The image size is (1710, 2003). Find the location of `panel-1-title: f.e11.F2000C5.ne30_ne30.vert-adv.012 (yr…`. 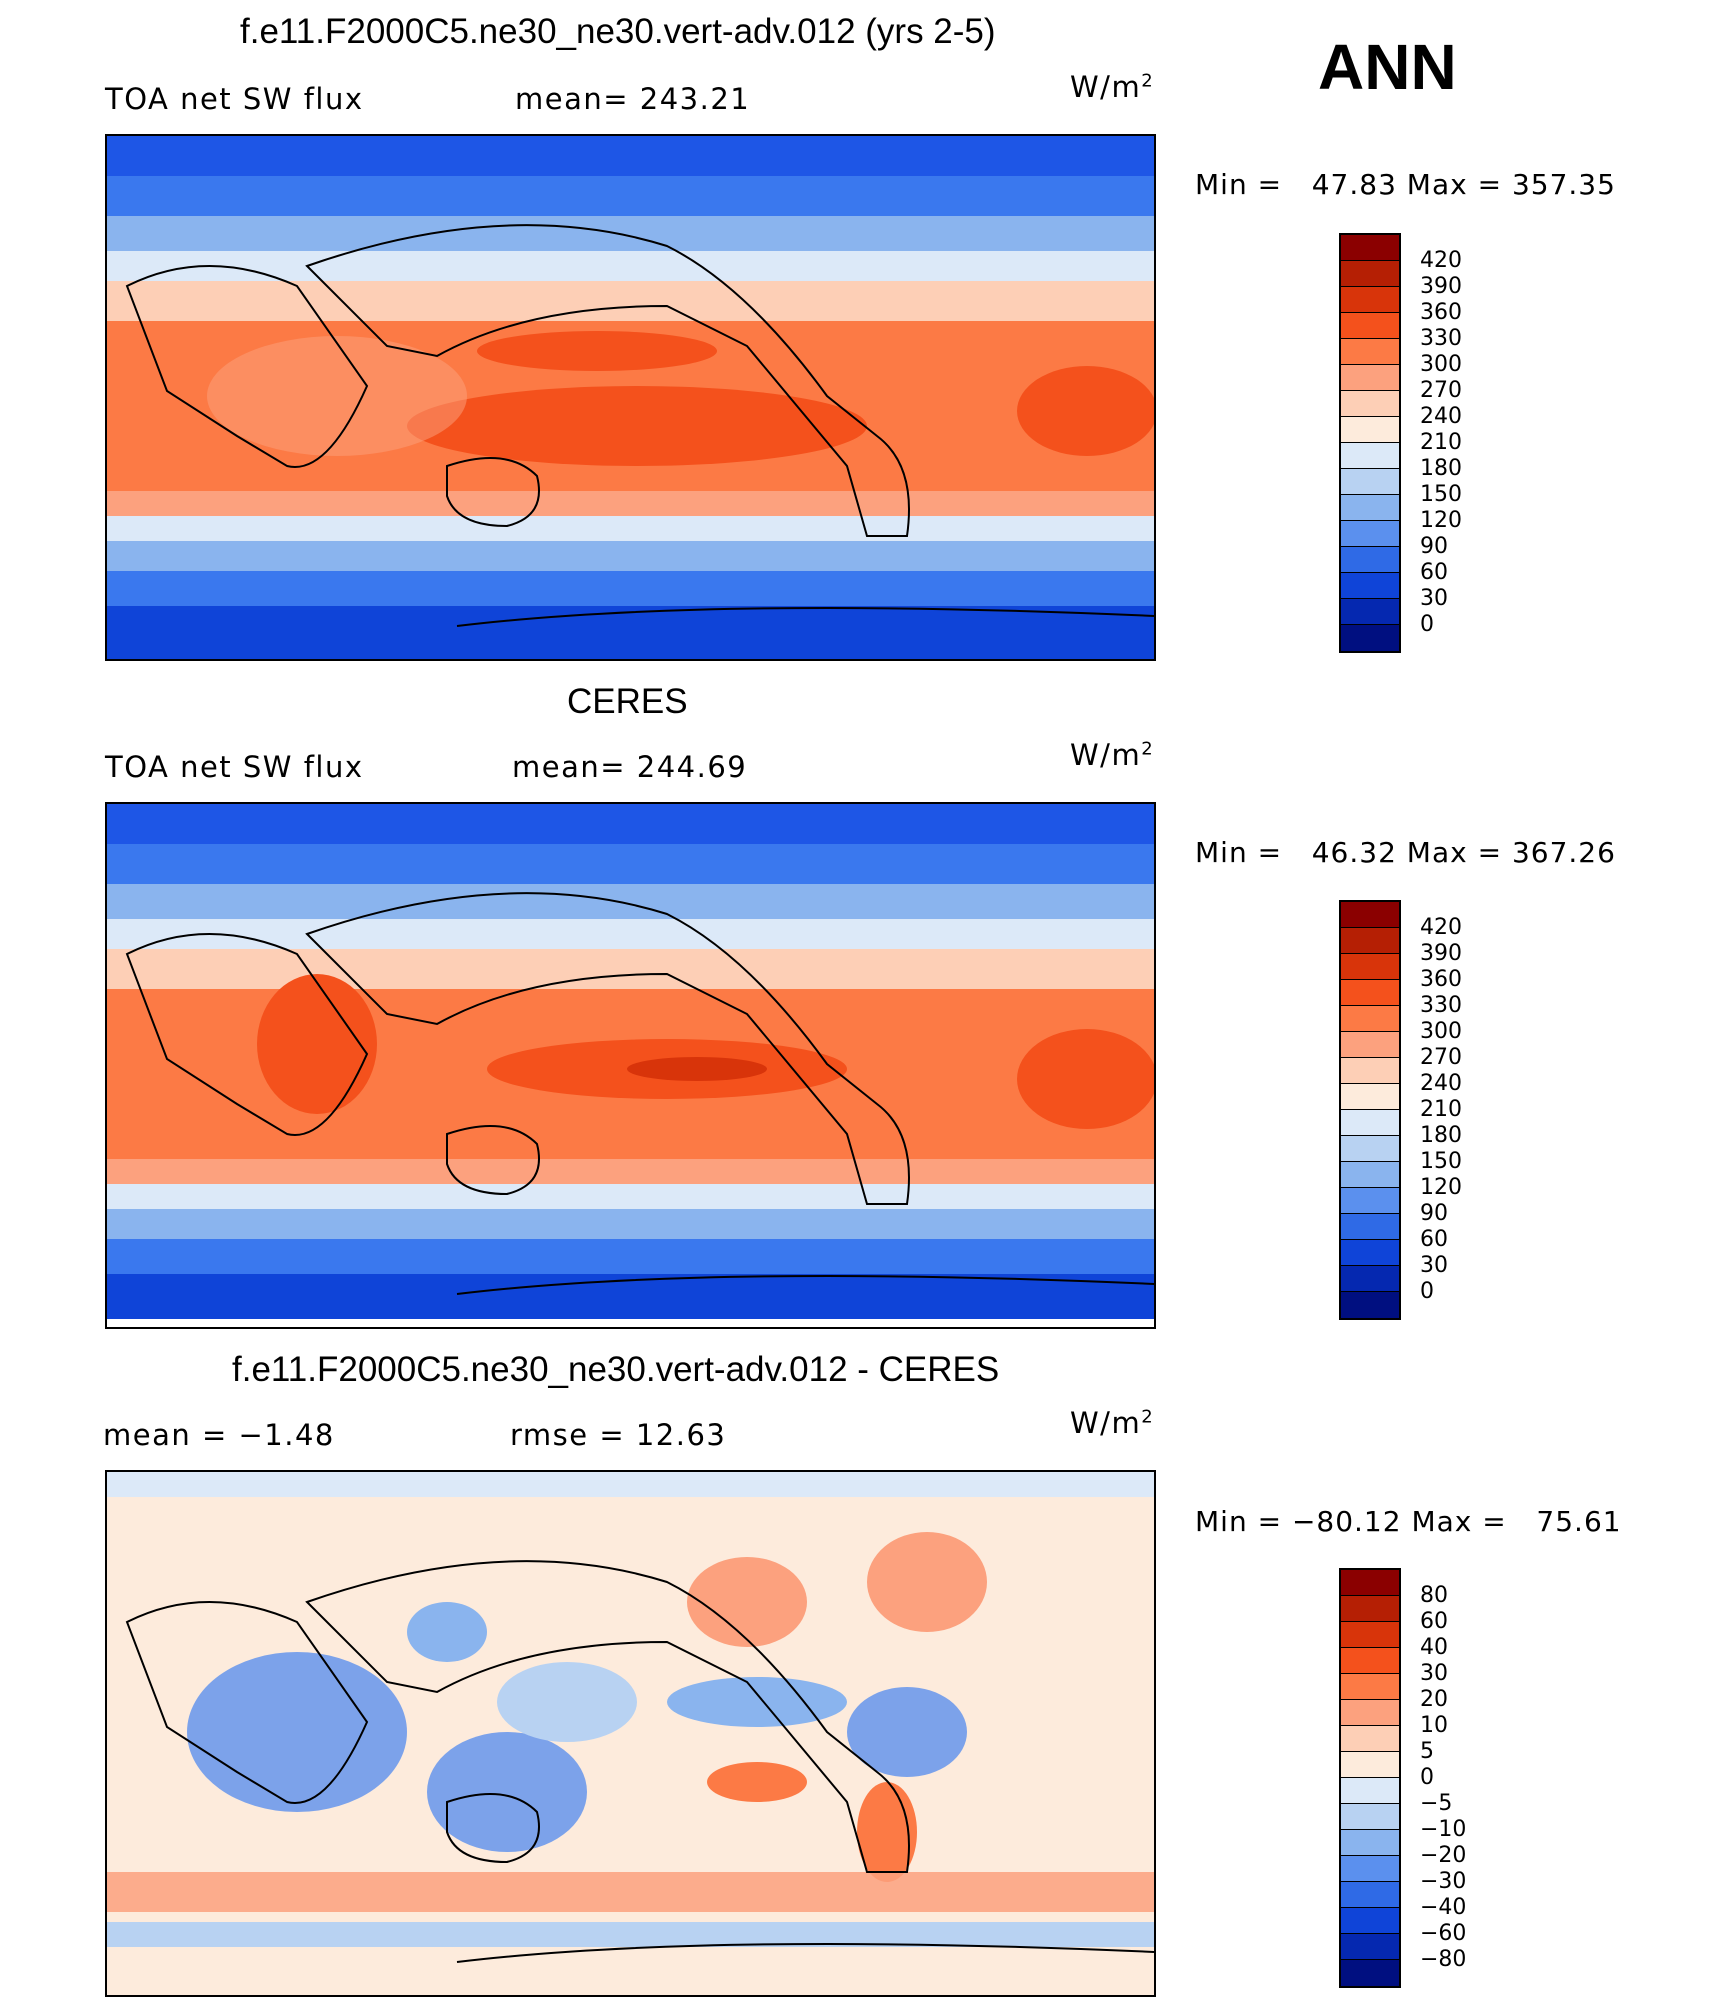

panel-1-title: f.e11.F2000C5.ne30_ne30.vert-adv.012 (yr… is located at coordinates (618, 31).